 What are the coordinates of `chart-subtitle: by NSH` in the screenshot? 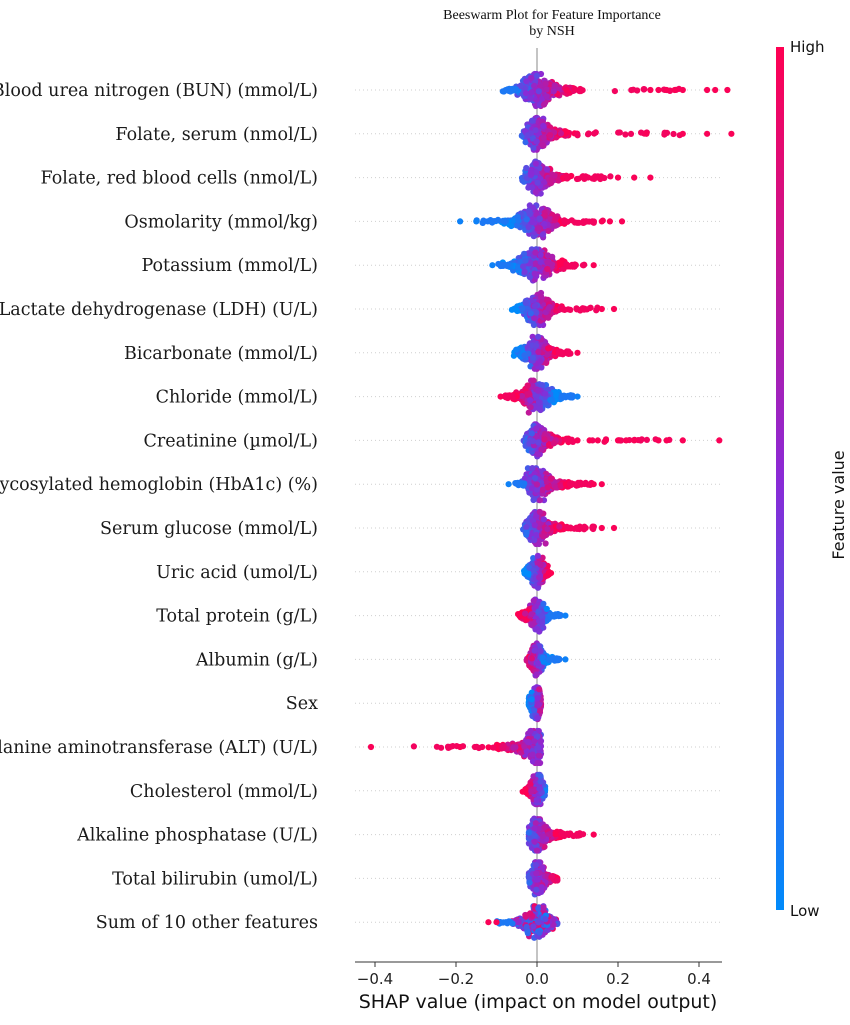 It's located at (552, 31).